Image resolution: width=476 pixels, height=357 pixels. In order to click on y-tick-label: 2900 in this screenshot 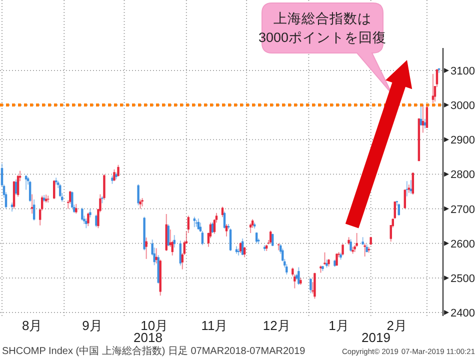, I will do `click(462, 140)`.